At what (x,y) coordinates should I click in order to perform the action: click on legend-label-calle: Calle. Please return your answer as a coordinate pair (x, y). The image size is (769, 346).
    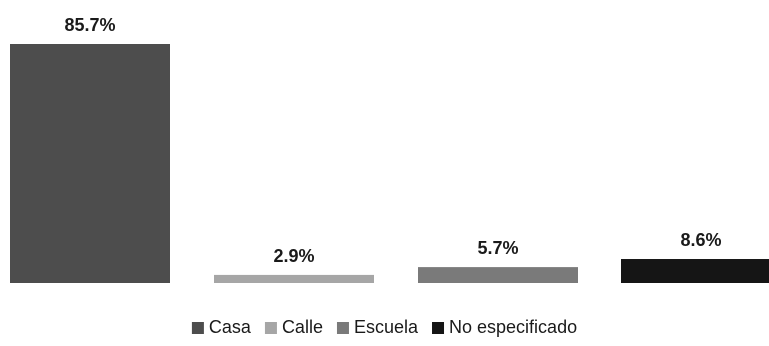
    Looking at the image, I should click on (302, 327).